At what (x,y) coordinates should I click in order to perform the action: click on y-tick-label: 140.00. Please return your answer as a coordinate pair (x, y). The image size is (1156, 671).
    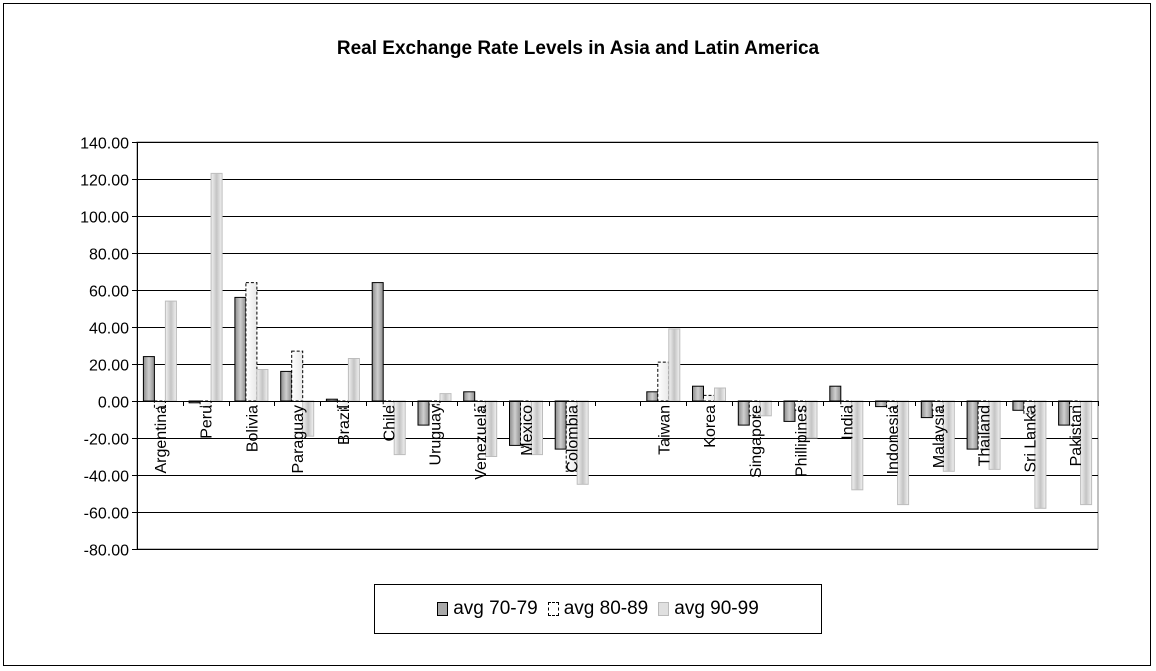
    Looking at the image, I should click on (104, 144).